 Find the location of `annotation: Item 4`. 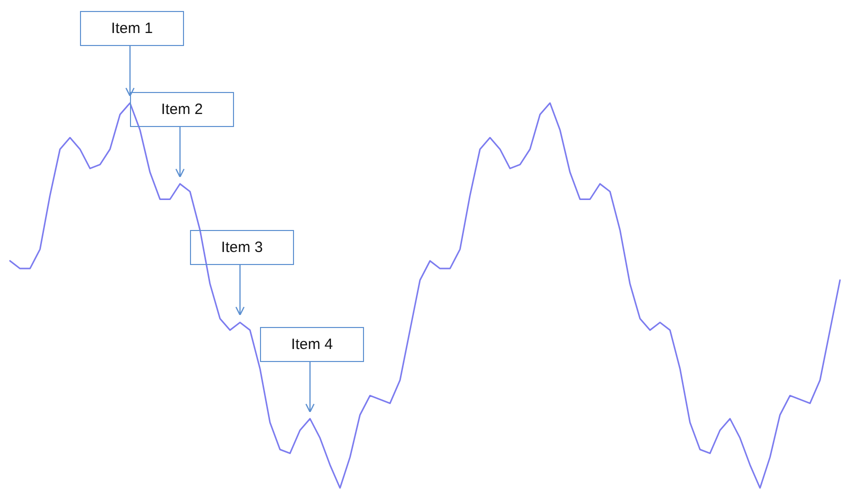

annotation: Item 4 is located at coordinates (312, 344).